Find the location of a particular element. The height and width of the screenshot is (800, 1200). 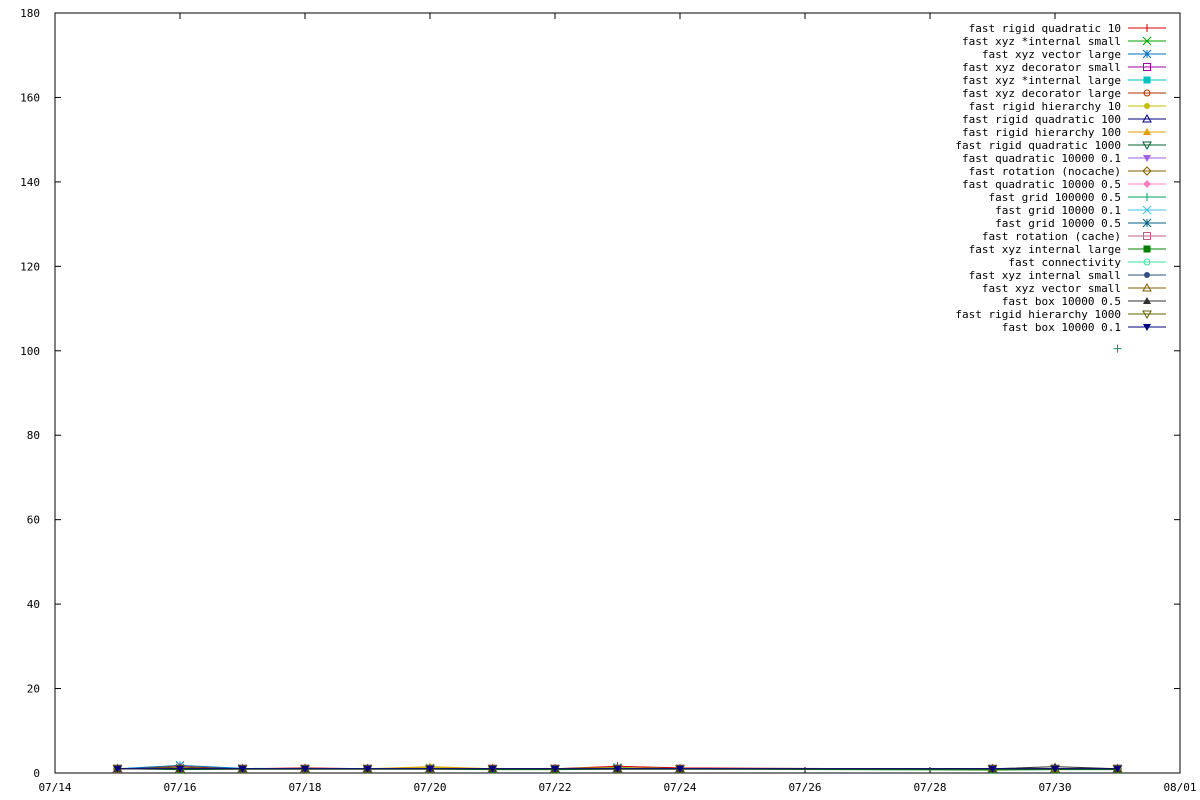

legend-label: fast box 10000 0.1 is located at coordinates (1061, 327).